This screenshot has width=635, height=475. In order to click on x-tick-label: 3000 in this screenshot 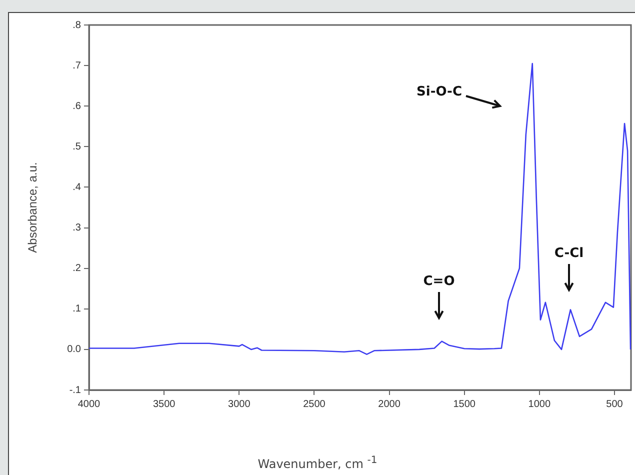, I will do `click(239, 404)`.